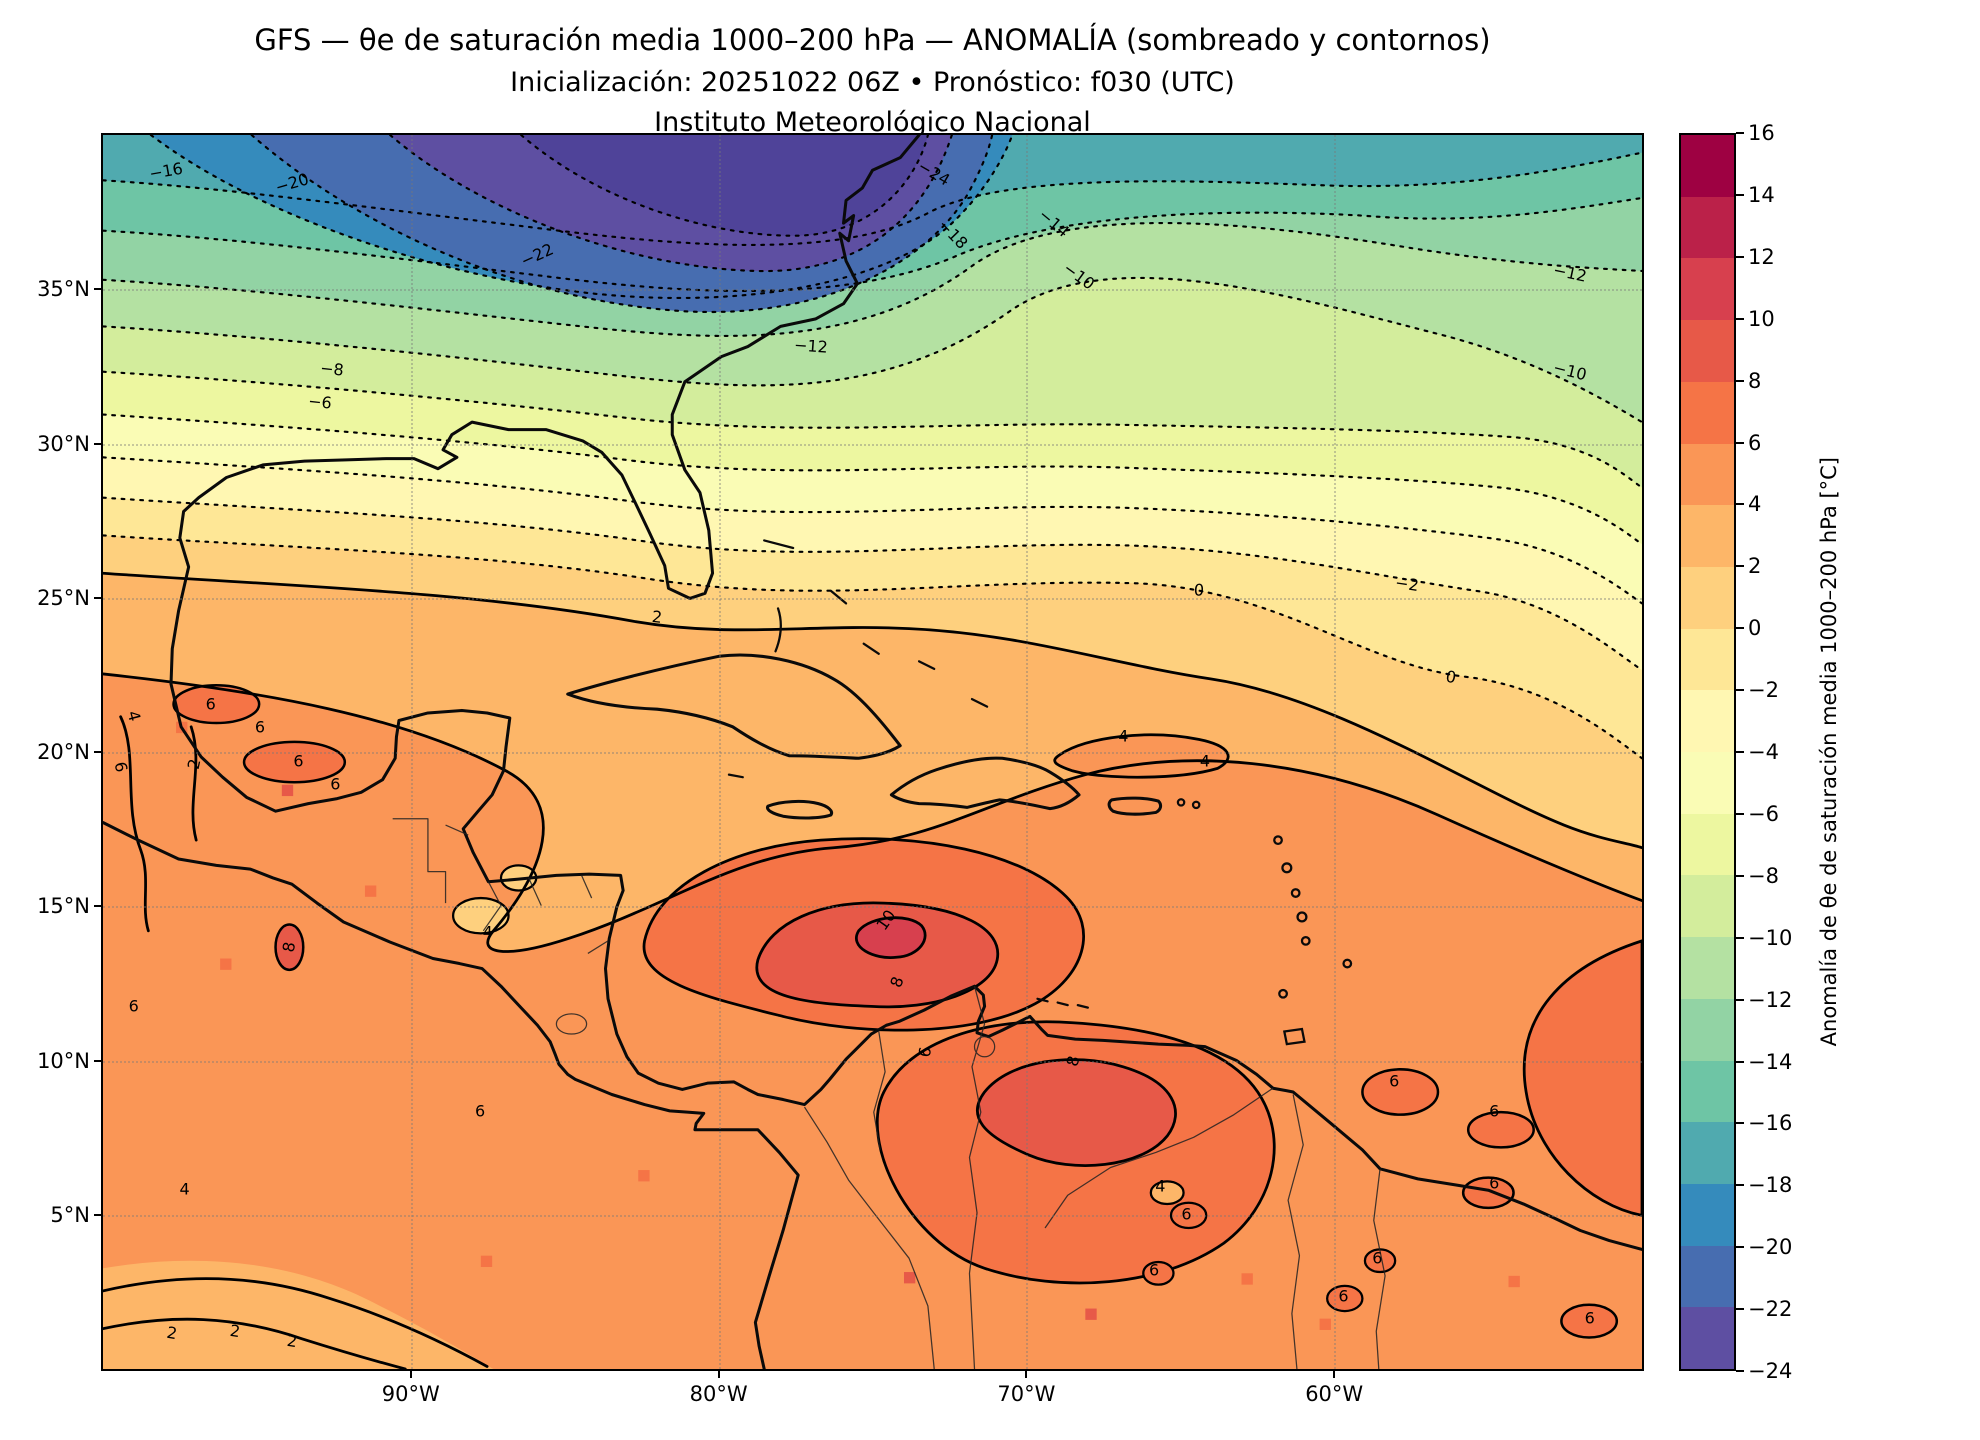  What do you see at coordinates (1763, 752) in the screenshot?
I see `colorbar-tick-label: −4` at bounding box center [1763, 752].